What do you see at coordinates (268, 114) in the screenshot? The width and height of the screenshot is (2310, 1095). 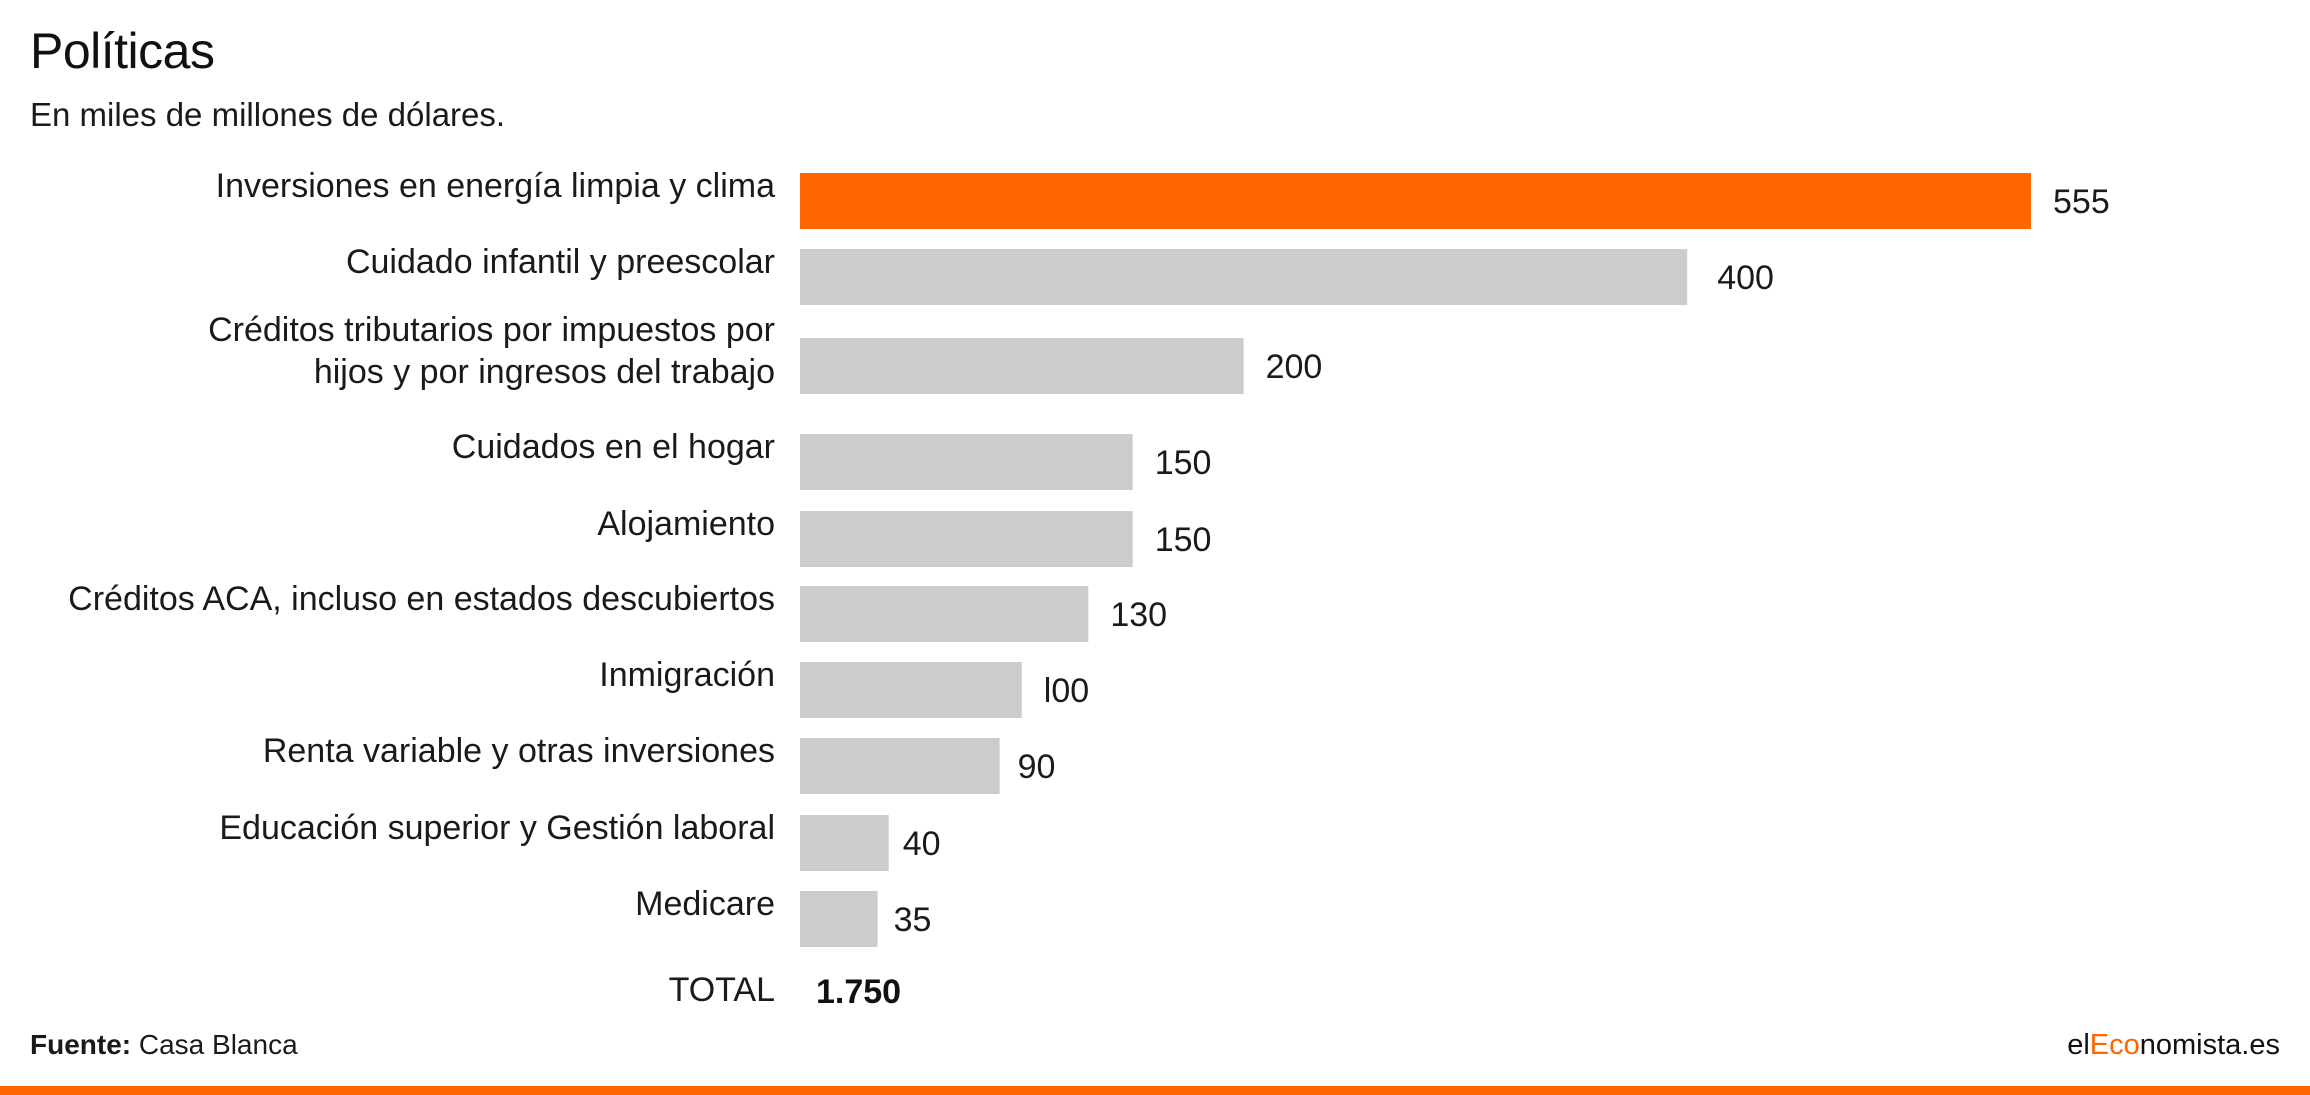 I see `chart-subtitle: En miles de millones de dólares.` at bounding box center [268, 114].